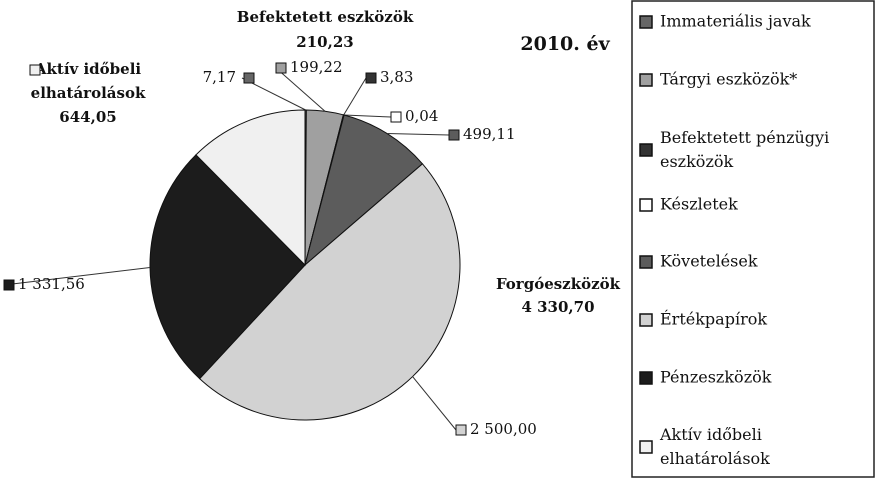 The height and width of the screenshot is (479, 876). What do you see at coordinates (316, 67) in the screenshot?
I see `value-label: 199,22` at bounding box center [316, 67].